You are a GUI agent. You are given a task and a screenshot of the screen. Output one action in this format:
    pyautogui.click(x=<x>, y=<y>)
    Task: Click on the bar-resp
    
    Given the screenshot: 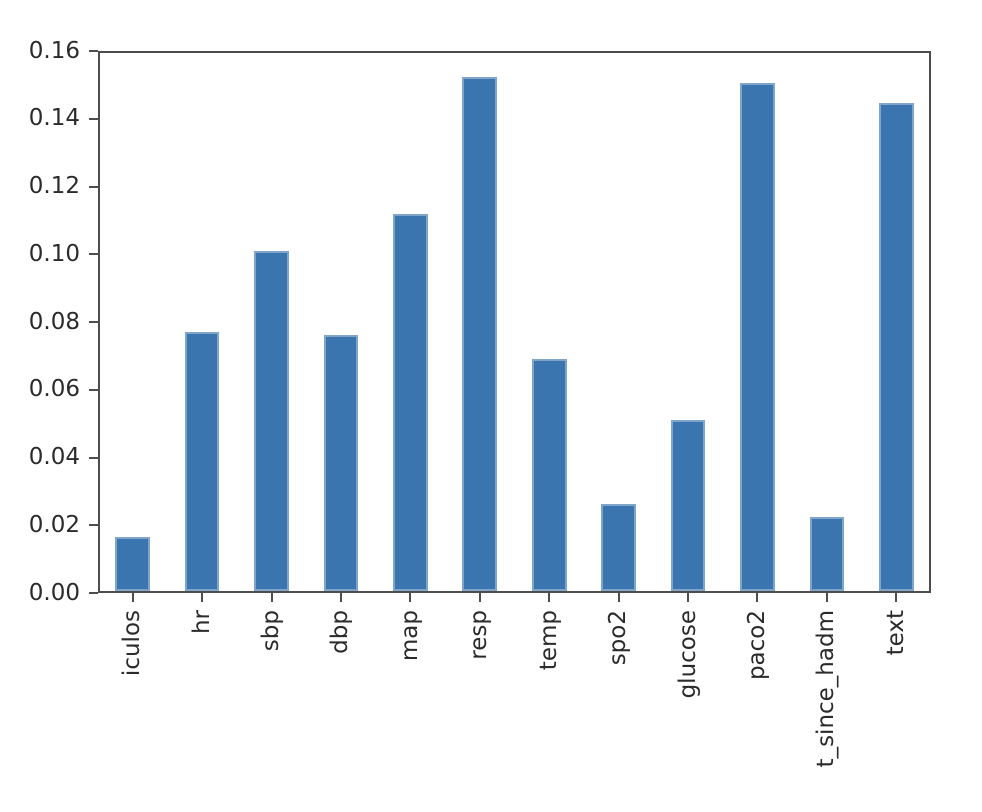 What is the action you would take?
    pyautogui.click(x=480, y=333)
    